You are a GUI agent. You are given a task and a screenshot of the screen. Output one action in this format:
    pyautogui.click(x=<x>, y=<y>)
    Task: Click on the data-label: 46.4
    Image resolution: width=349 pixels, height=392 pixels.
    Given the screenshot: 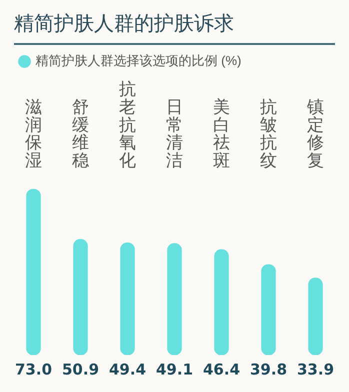 What is the action you would take?
    pyautogui.click(x=221, y=369)
    